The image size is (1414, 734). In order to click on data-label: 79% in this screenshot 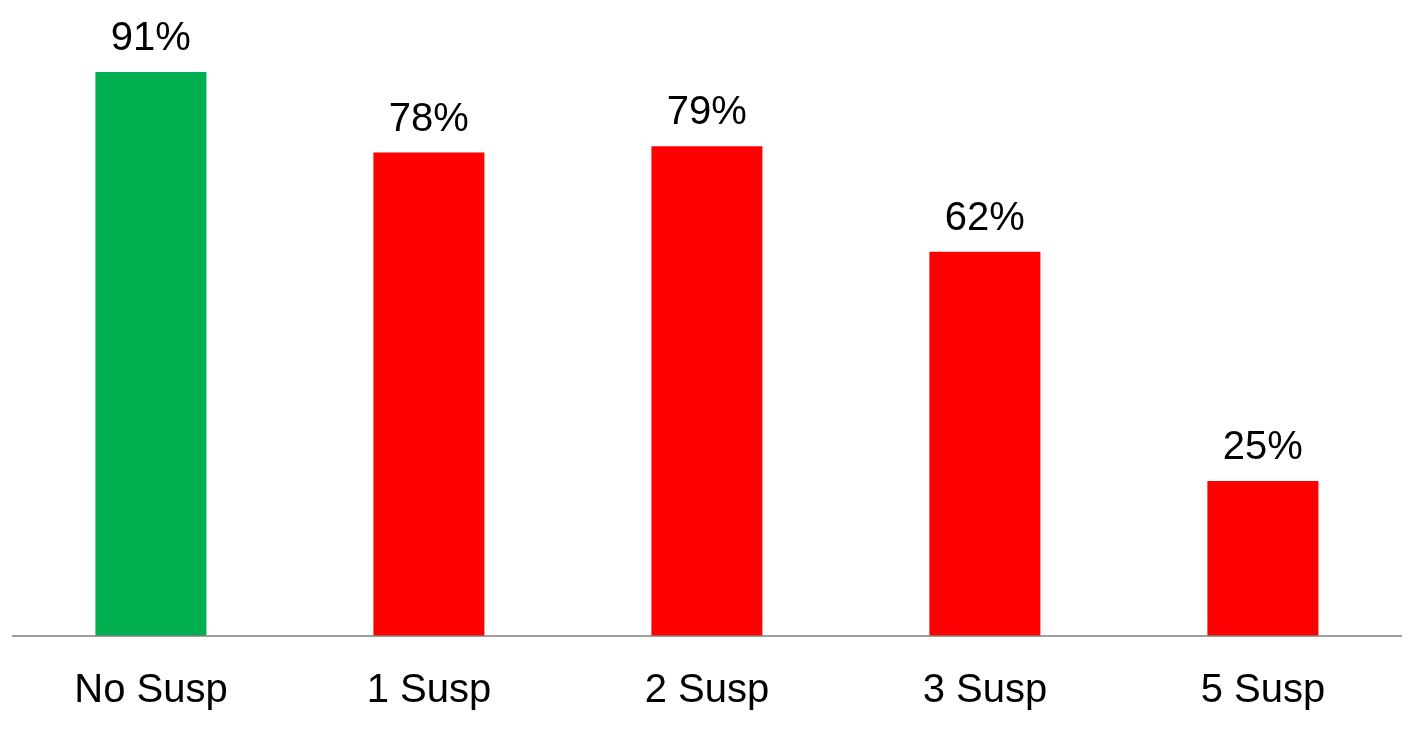, I will do `click(706, 110)`.